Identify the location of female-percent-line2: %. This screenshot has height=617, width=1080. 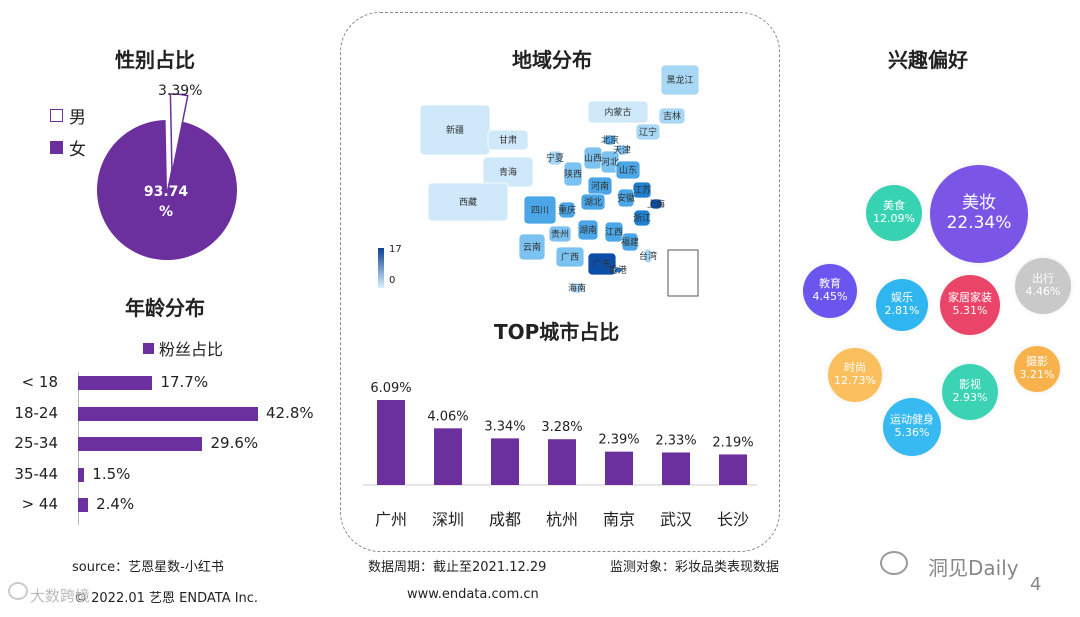
(166, 212).